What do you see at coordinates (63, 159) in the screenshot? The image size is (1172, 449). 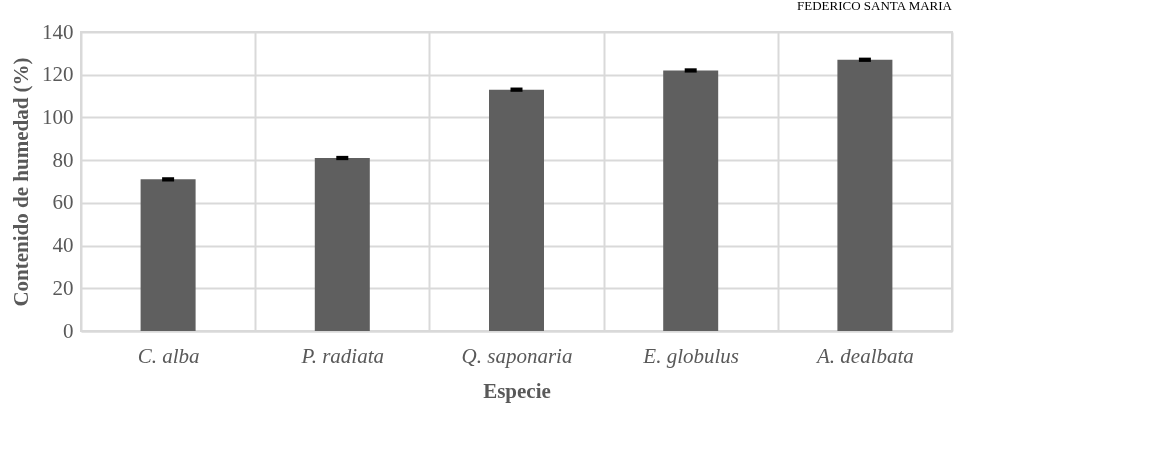 I see `y-tick-label: 80` at bounding box center [63, 159].